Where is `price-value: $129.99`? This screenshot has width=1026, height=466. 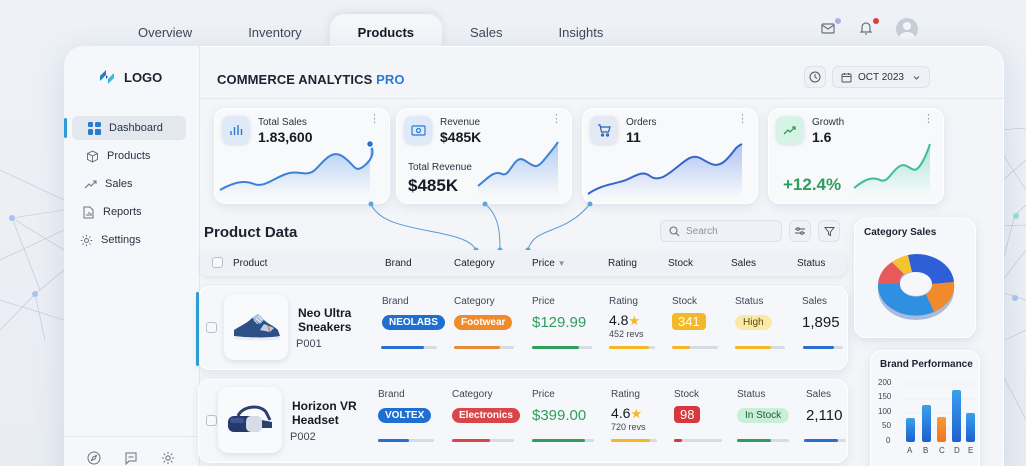 price-value: $129.99 is located at coordinates (559, 322).